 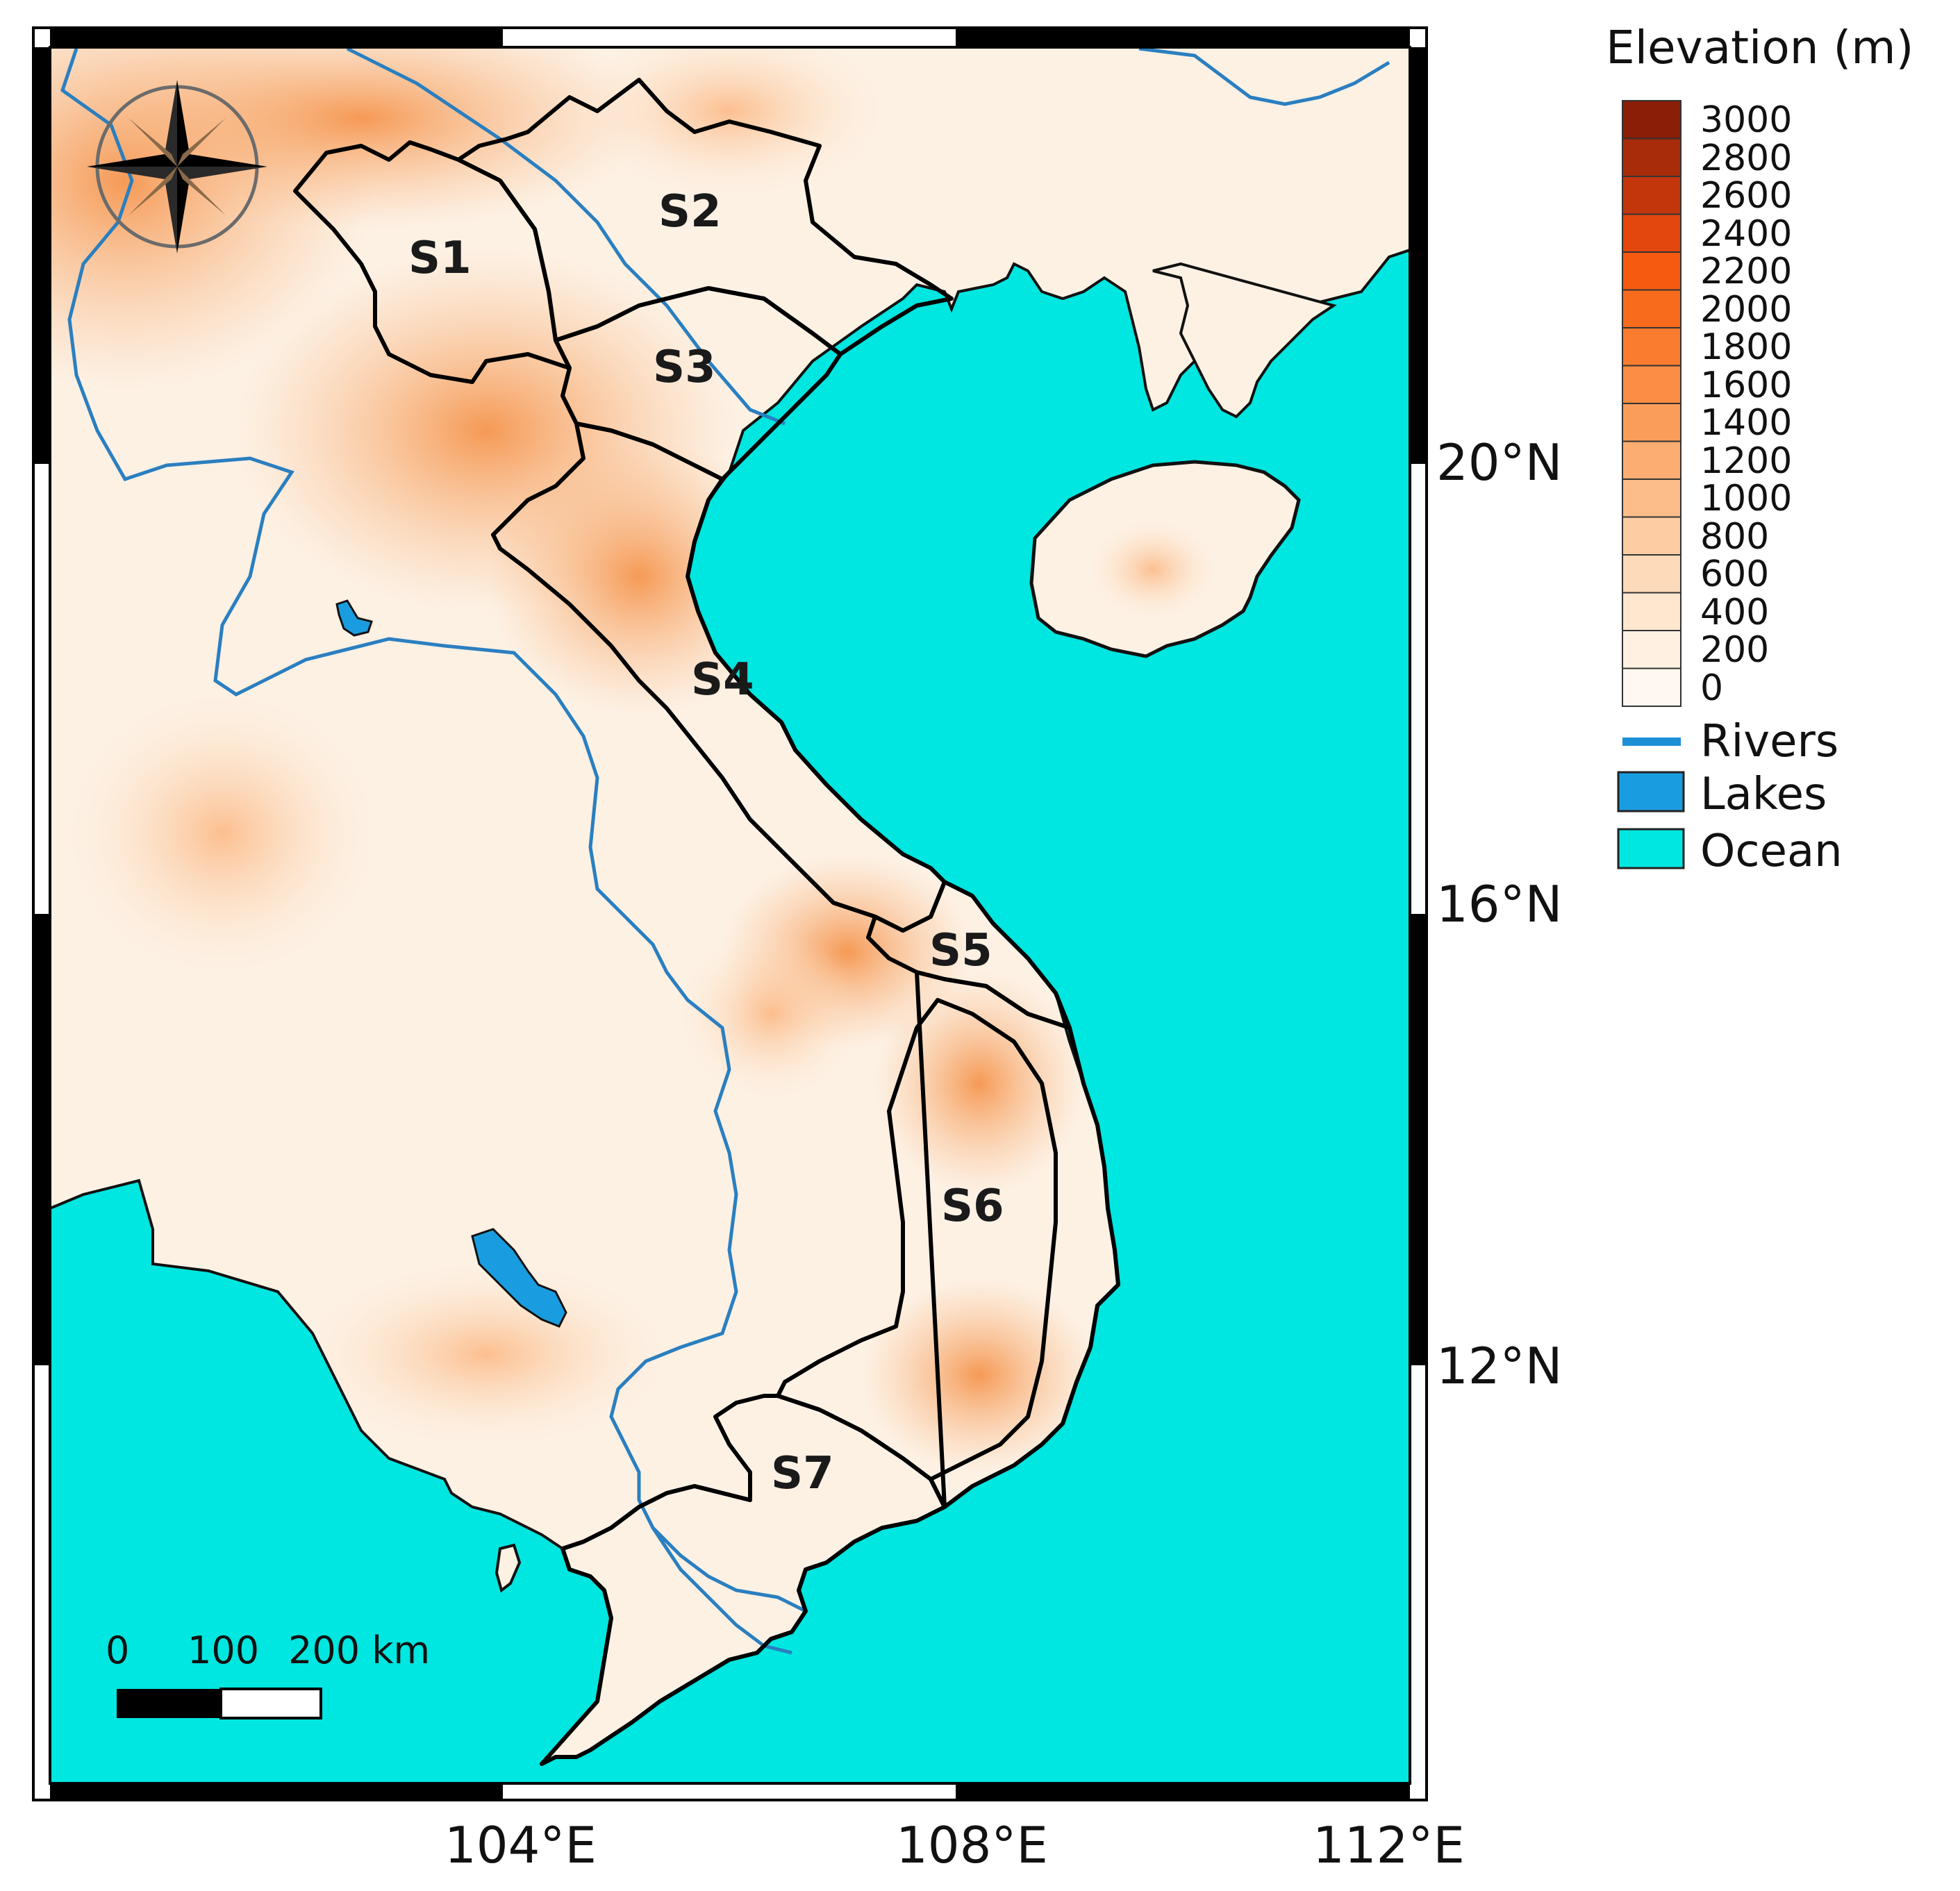 I want to click on colorbar-label-1400: 1400, so click(x=1747, y=423).